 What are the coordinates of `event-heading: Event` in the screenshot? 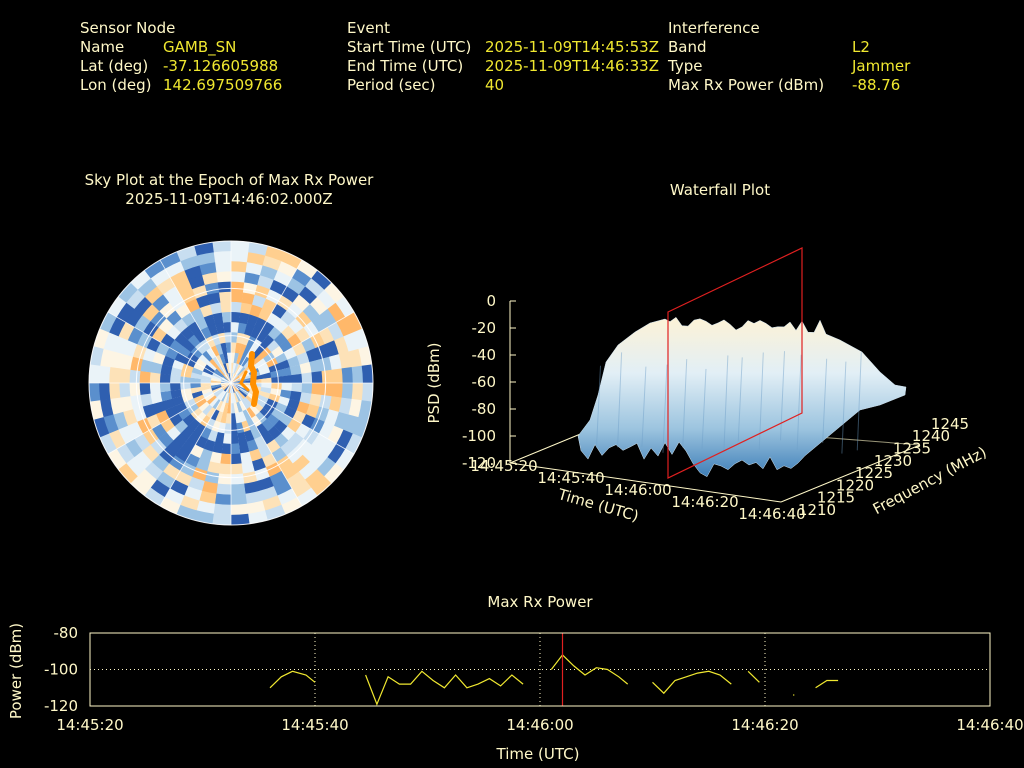 It's located at (368, 28).